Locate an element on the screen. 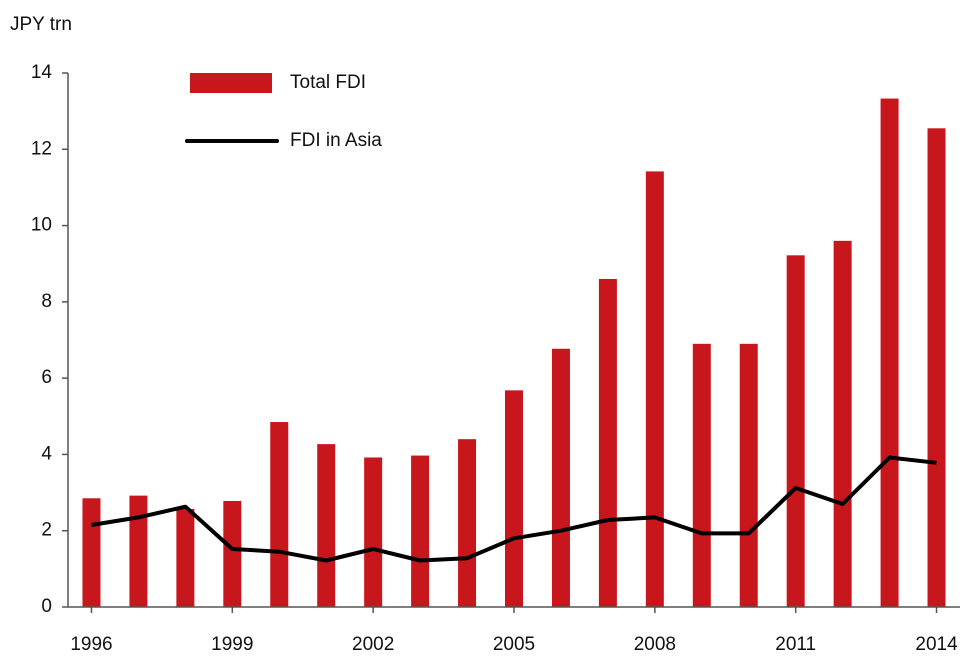 Image resolution: width=971 pixels, height=660 pixels. legend-label: Total FDI is located at coordinates (328, 82).